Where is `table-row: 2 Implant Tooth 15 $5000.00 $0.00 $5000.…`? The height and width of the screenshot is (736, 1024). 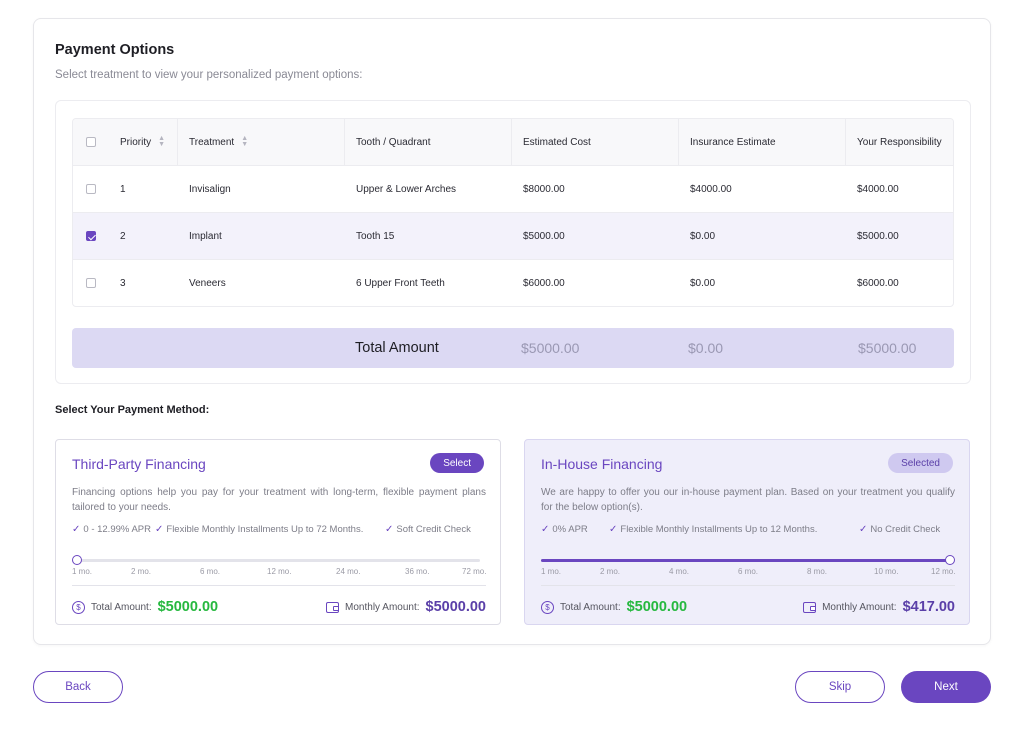
table-row: 2 Implant Tooth 15 $5000.00 $0.00 $5000.… is located at coordinates (513, 235).